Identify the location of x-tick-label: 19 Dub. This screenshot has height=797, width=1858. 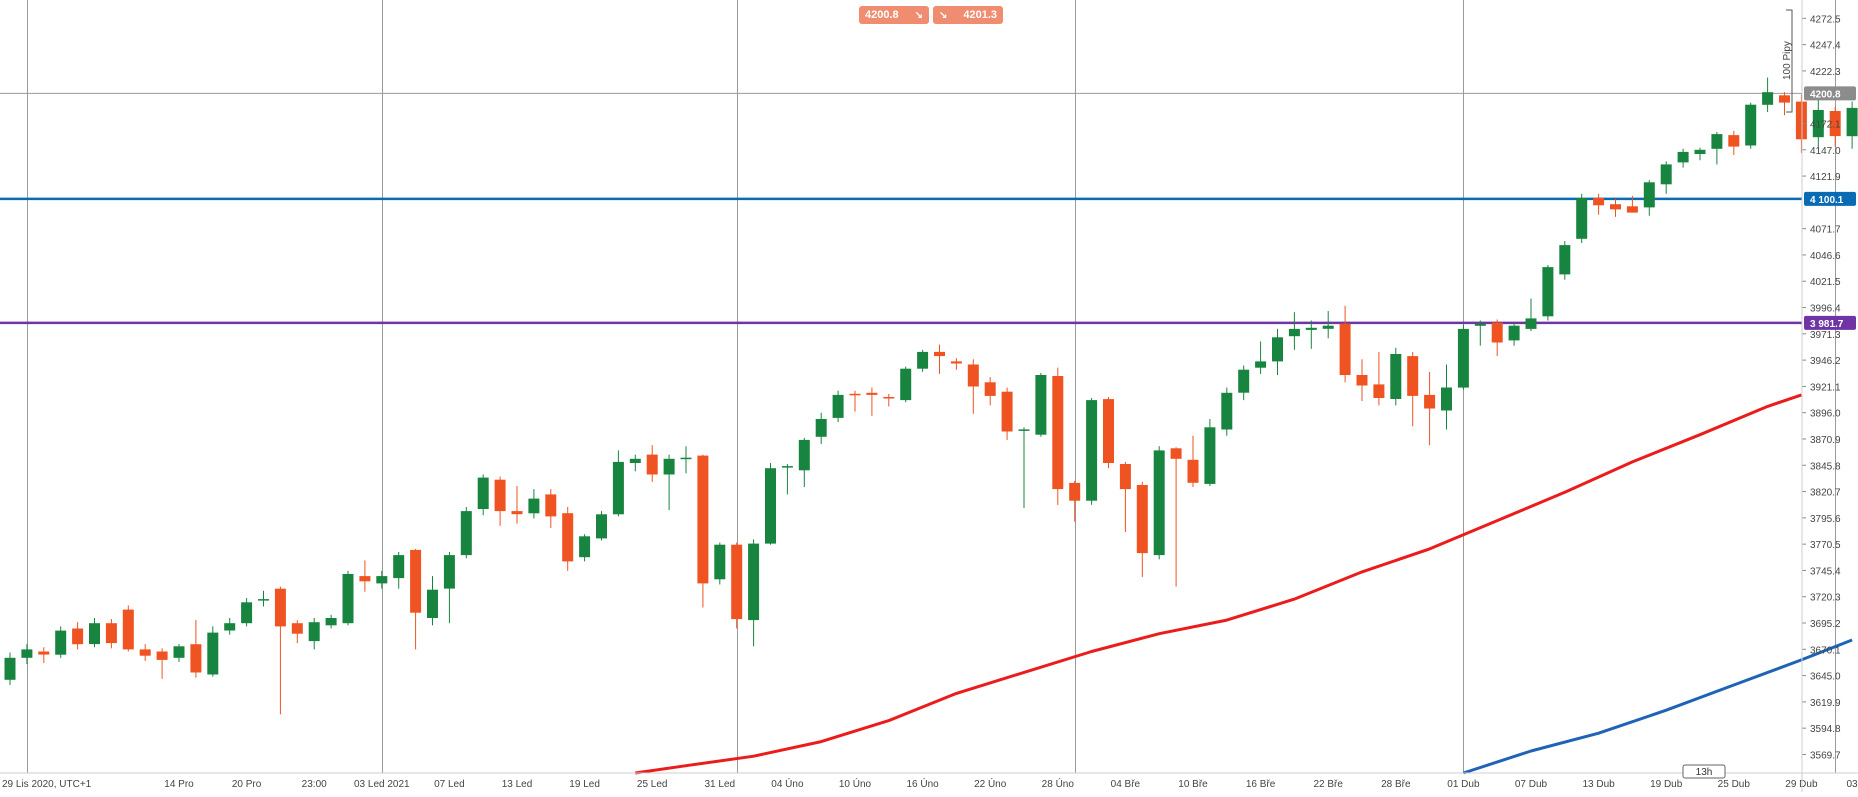
(1666, 784).